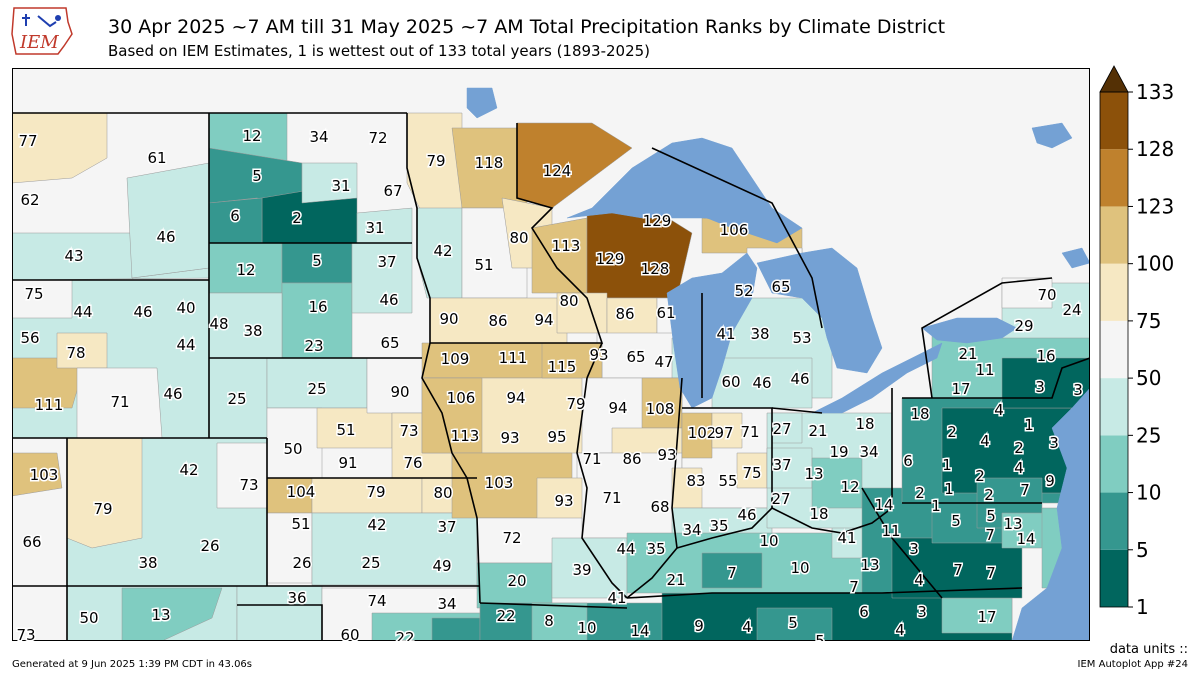  Describe the element at coordinates (42, 31) in the screenshot. I see `iem-logo: IEM` at that location.